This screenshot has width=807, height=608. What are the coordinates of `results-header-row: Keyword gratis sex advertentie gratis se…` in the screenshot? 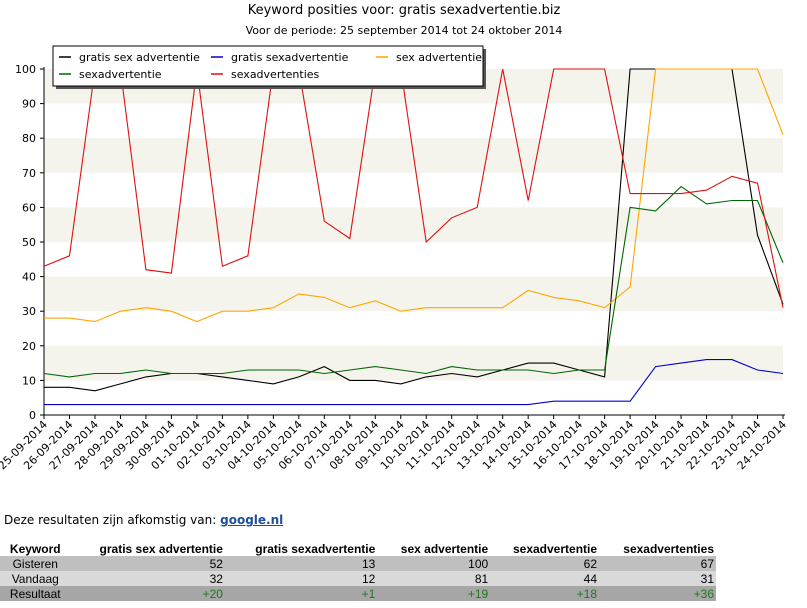 It's located at (358, 548).